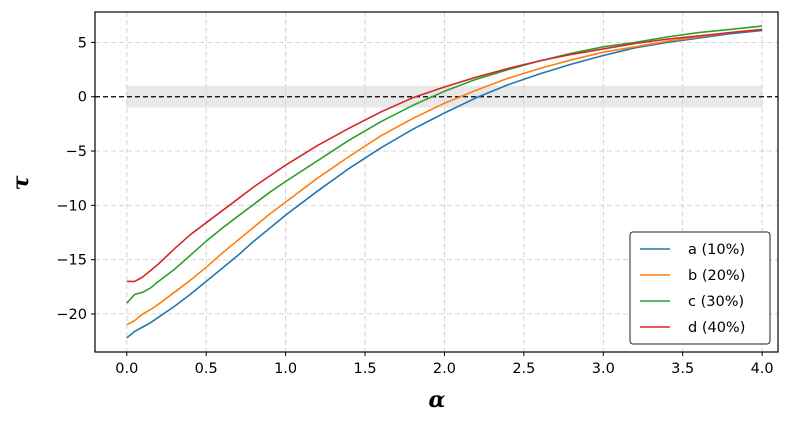 This screenshot has width=792, height=424. I want to click on x-axis-label: α, so click(437, 400).